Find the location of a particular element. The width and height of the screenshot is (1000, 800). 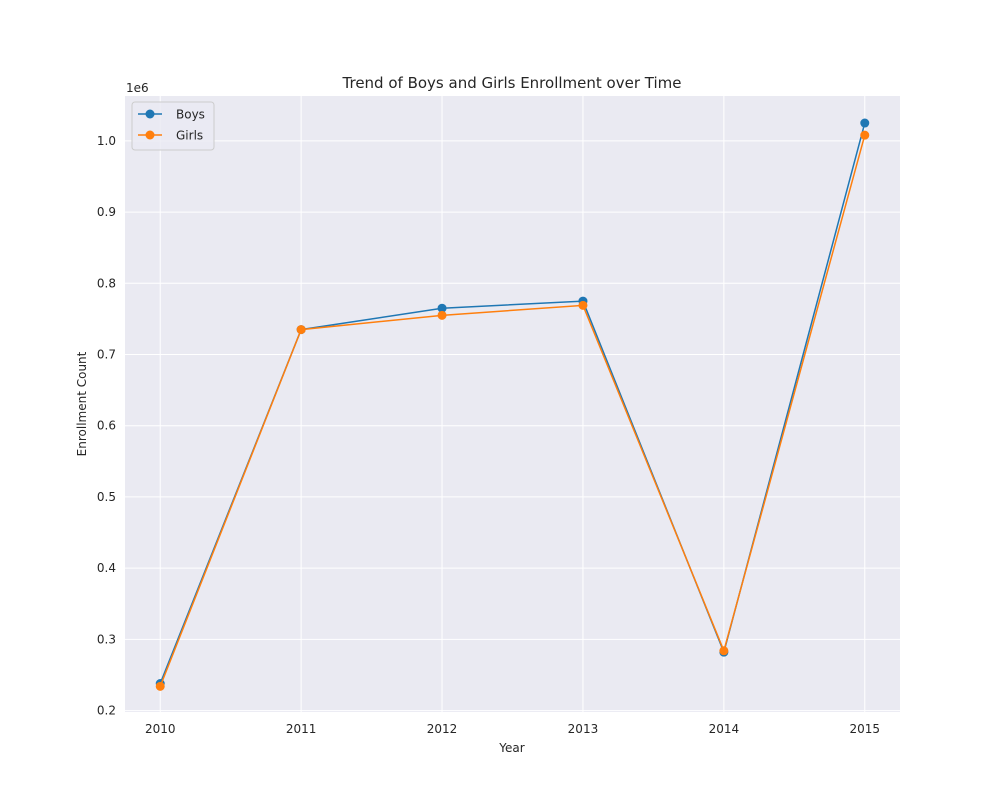

y-tick-label: 0.5 is located at coordinates (106, 497).